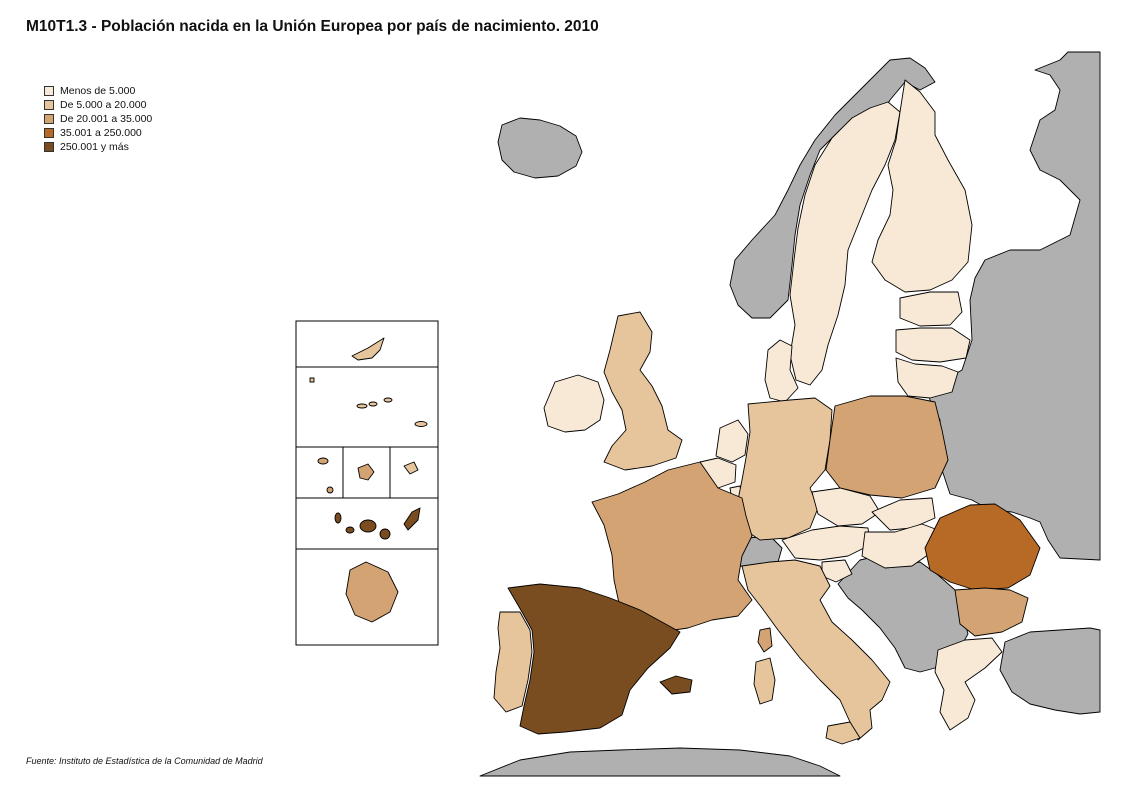 This screenshot has height=794, width=1122. What do you see at coordinates (816, 650) in the screenshot?
I see `region-italy` at bounding box center [816, 650].